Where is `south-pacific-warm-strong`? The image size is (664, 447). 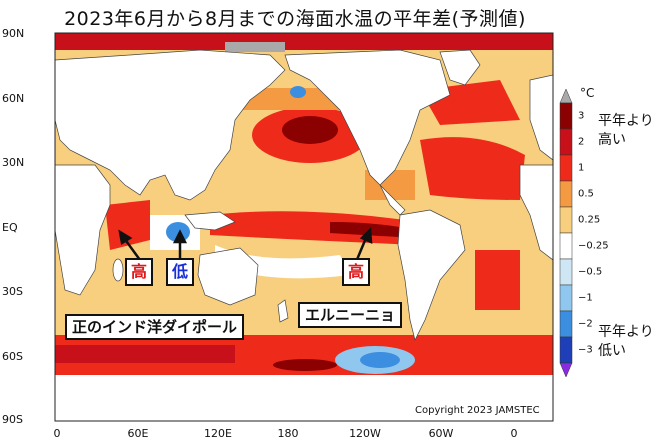 south-pacific-warm-strong is located at coordinates (305, 365).